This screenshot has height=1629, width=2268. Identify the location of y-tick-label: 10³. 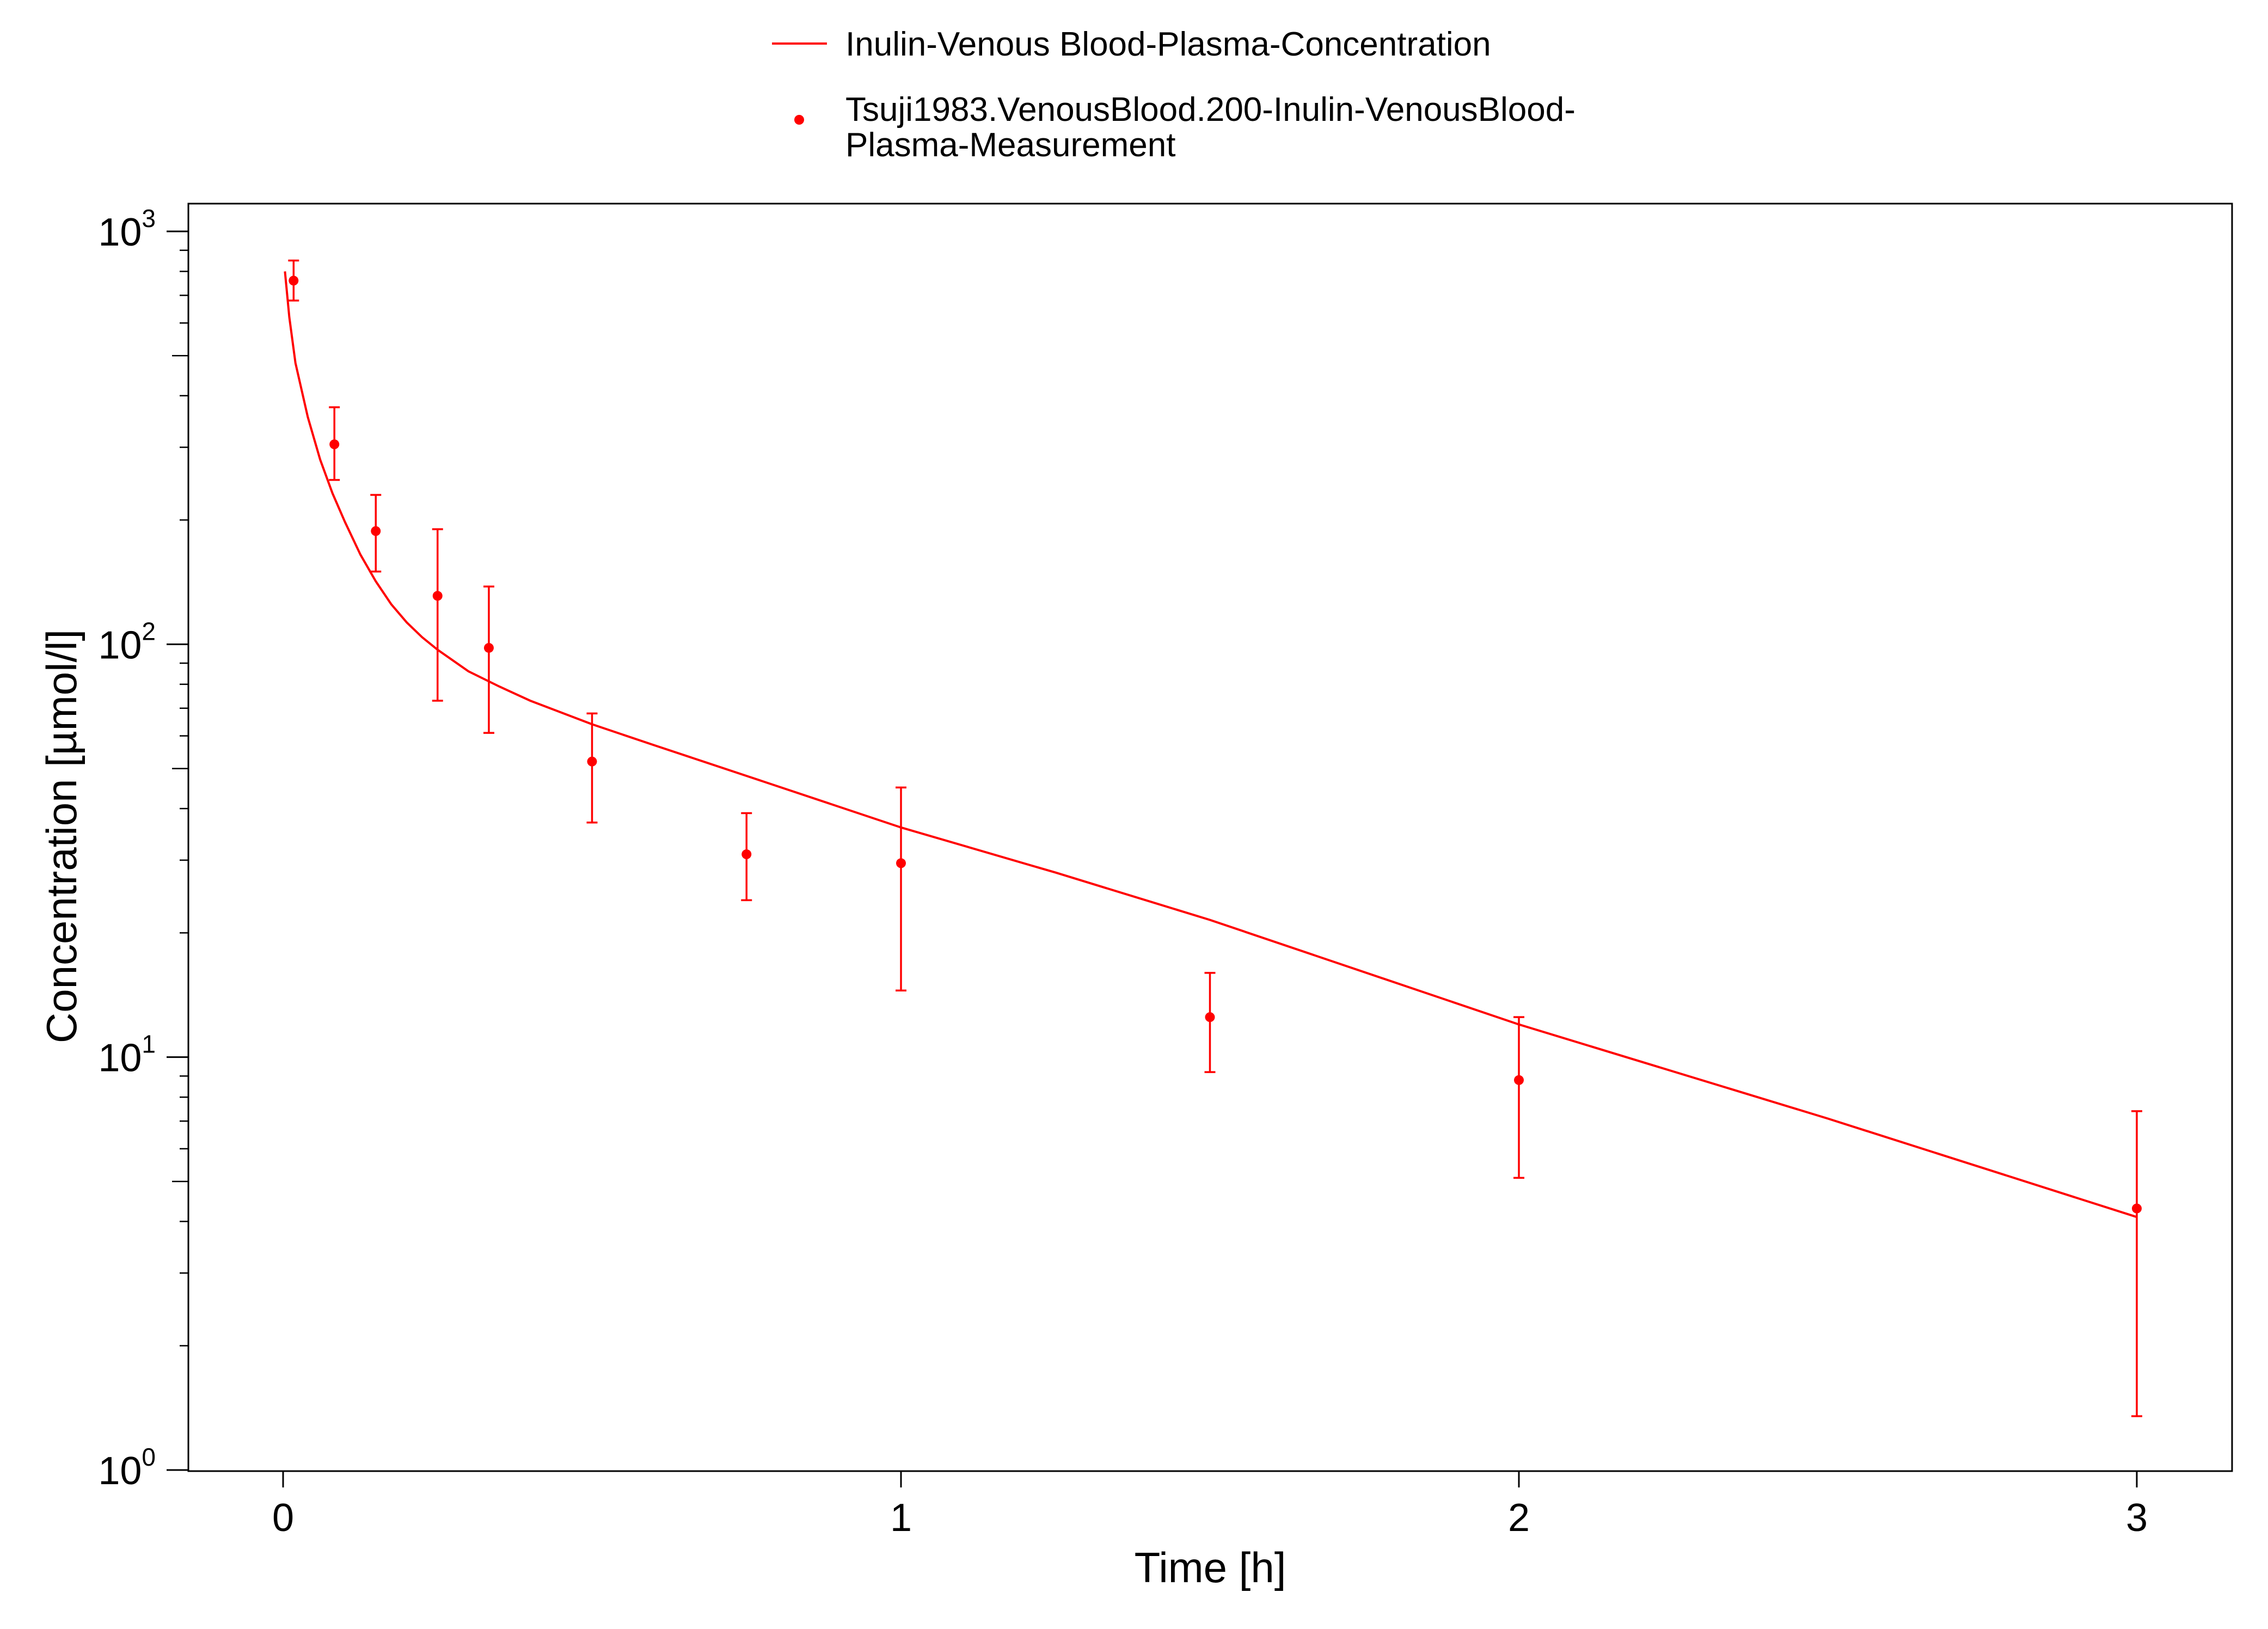
(127, 229).